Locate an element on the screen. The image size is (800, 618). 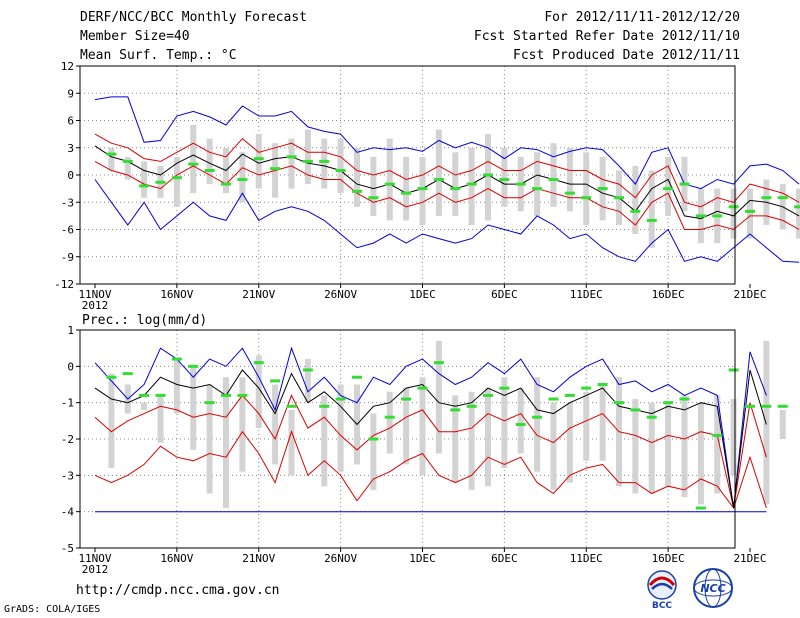
prec-xtick-label: 16NOV is located at coordinates (176, 558).